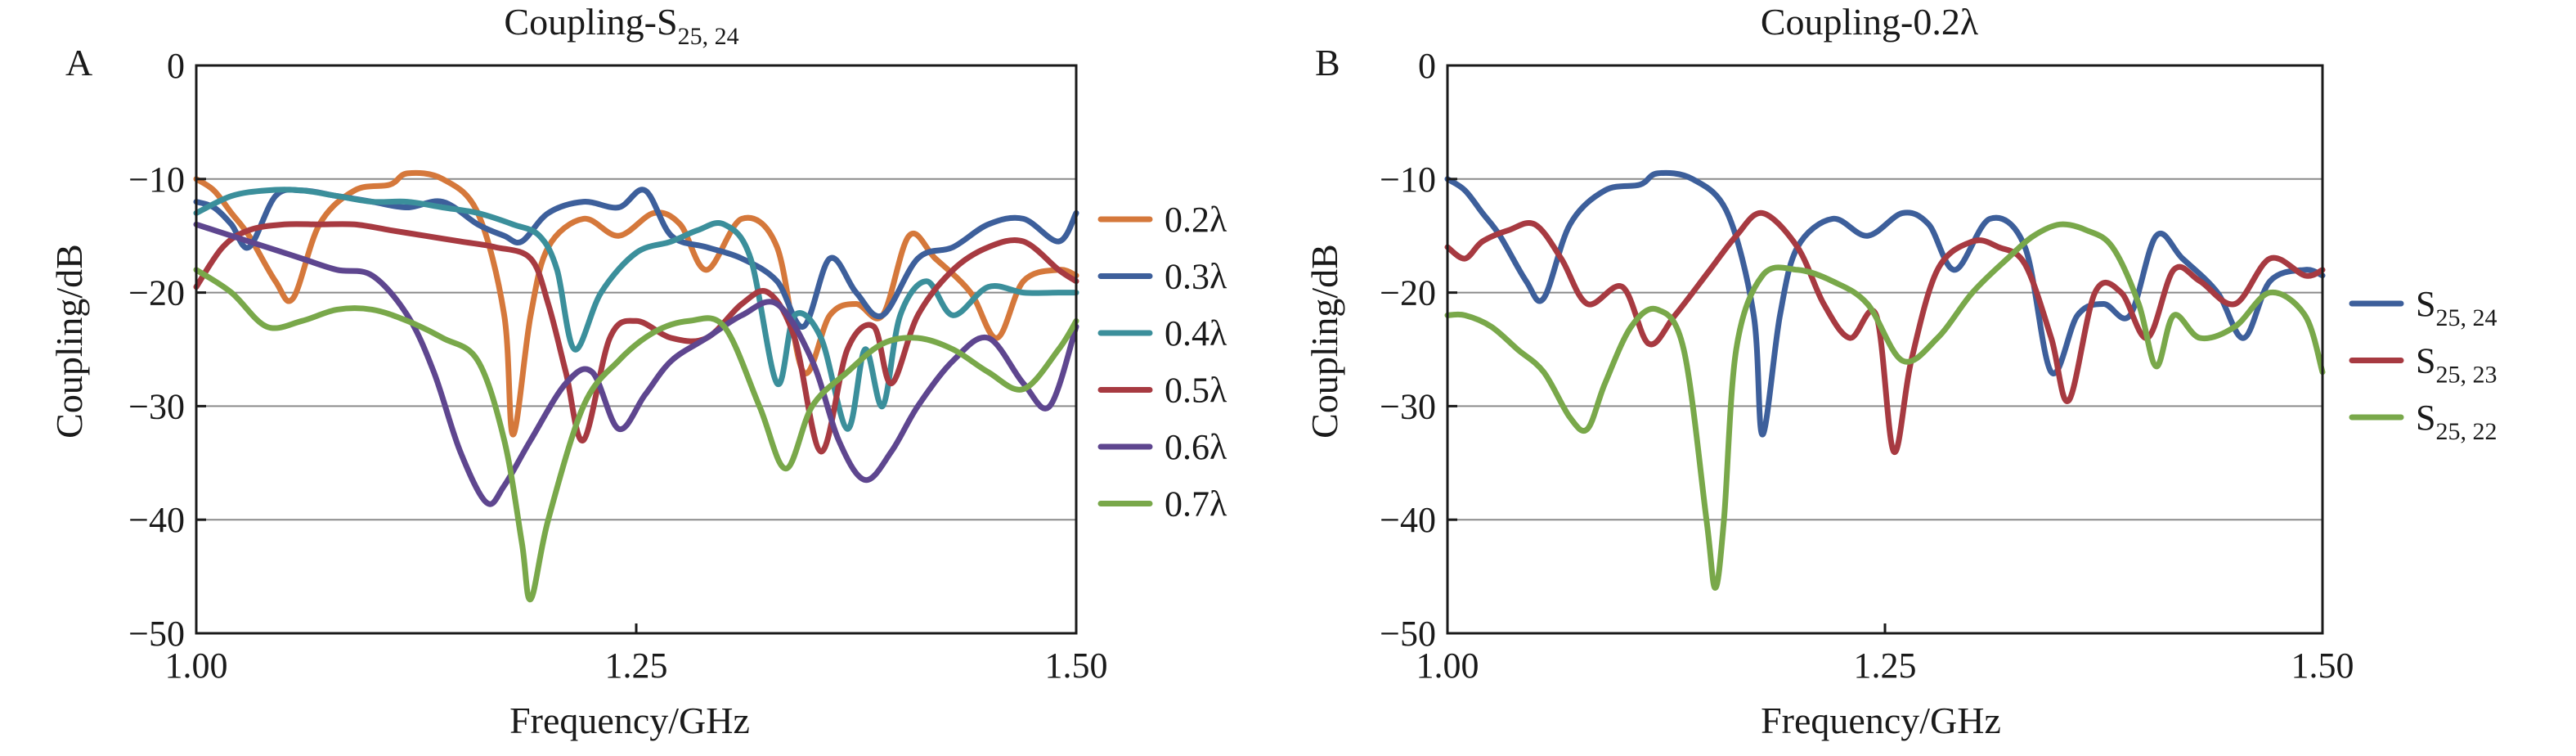  Describe the element at coordinates (2456, 422) in the screenshot. I see `legend-label: S25, 22` at that location.